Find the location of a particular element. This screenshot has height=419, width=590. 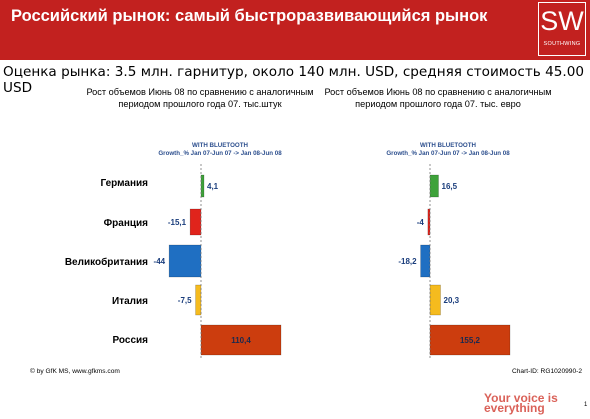

data-label: -18,2 is located at coordinates (407, 261).